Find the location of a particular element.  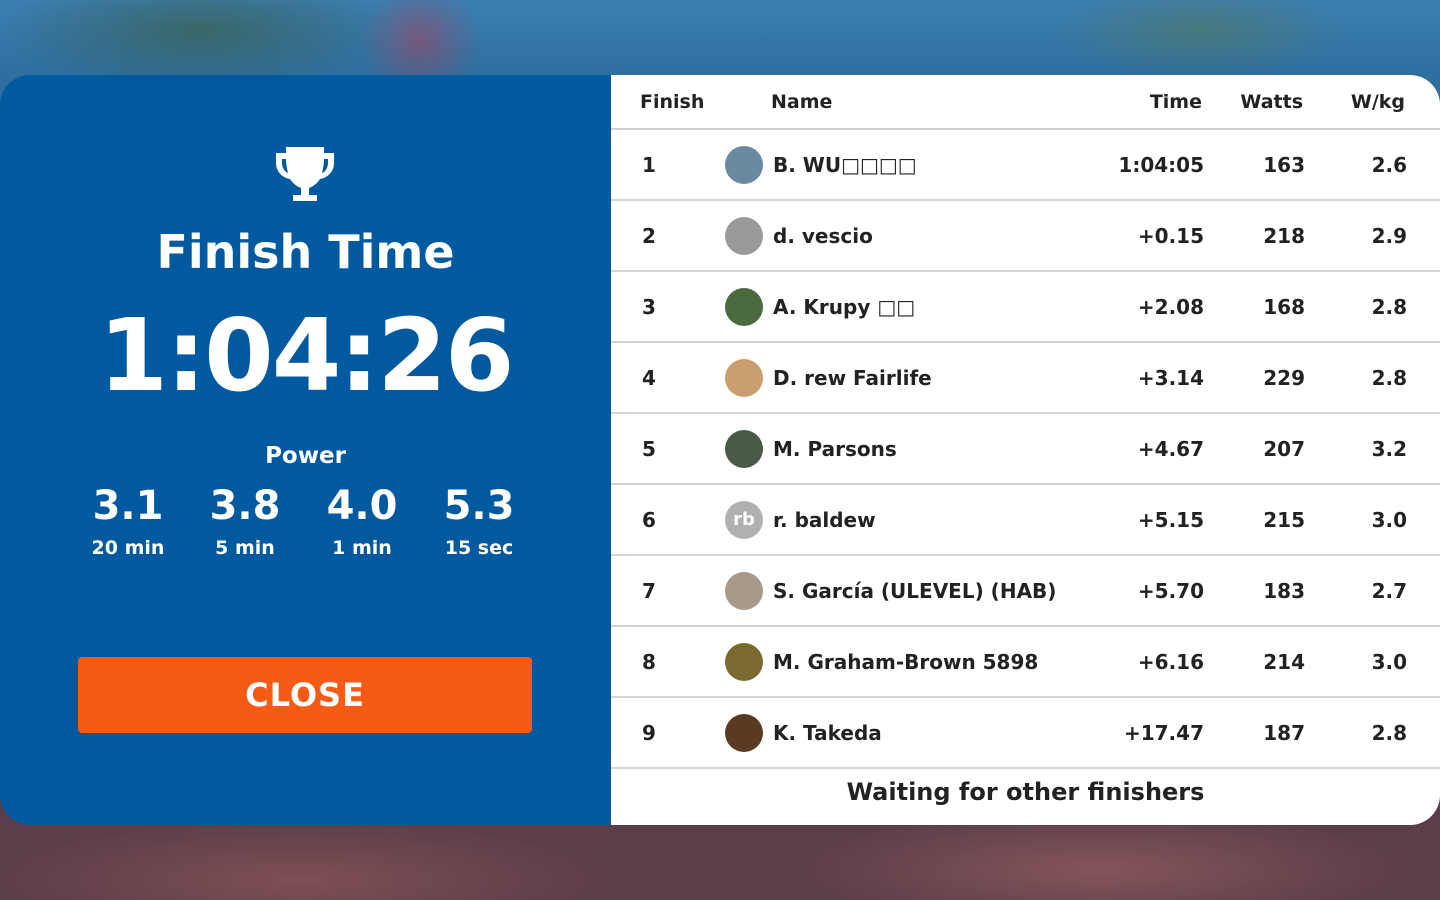

finish-time-value: 1:04:26 is located at coordinates (306, 355).